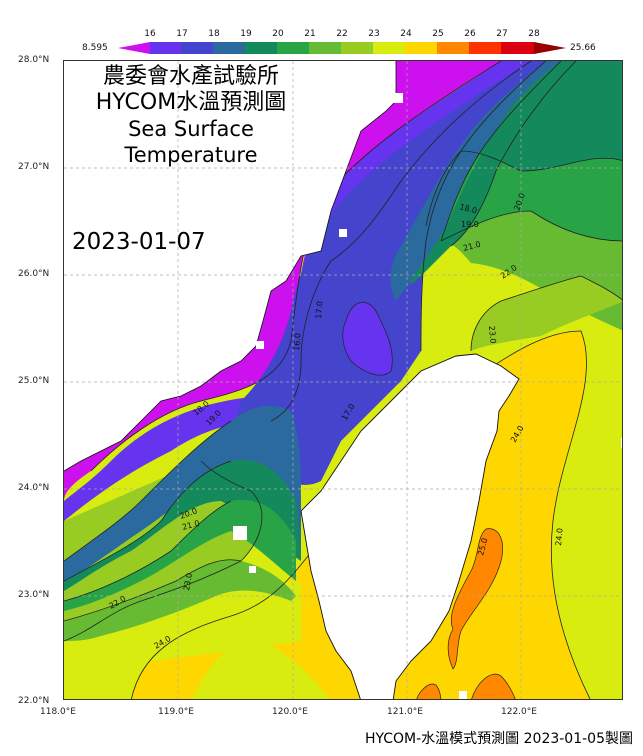 The width and height of the screenshot is (643, 756). Describe the element at coordinates (34, 60) in the screenshot. I see `lat-label: 28.0°N` at that location.